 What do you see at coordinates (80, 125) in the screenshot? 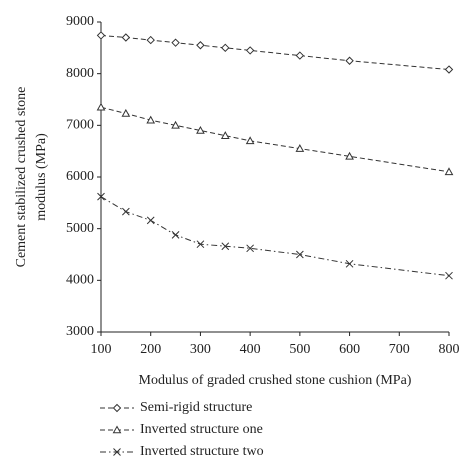
I see `y-tick-label: 7000` at bounding box center [80, 125].